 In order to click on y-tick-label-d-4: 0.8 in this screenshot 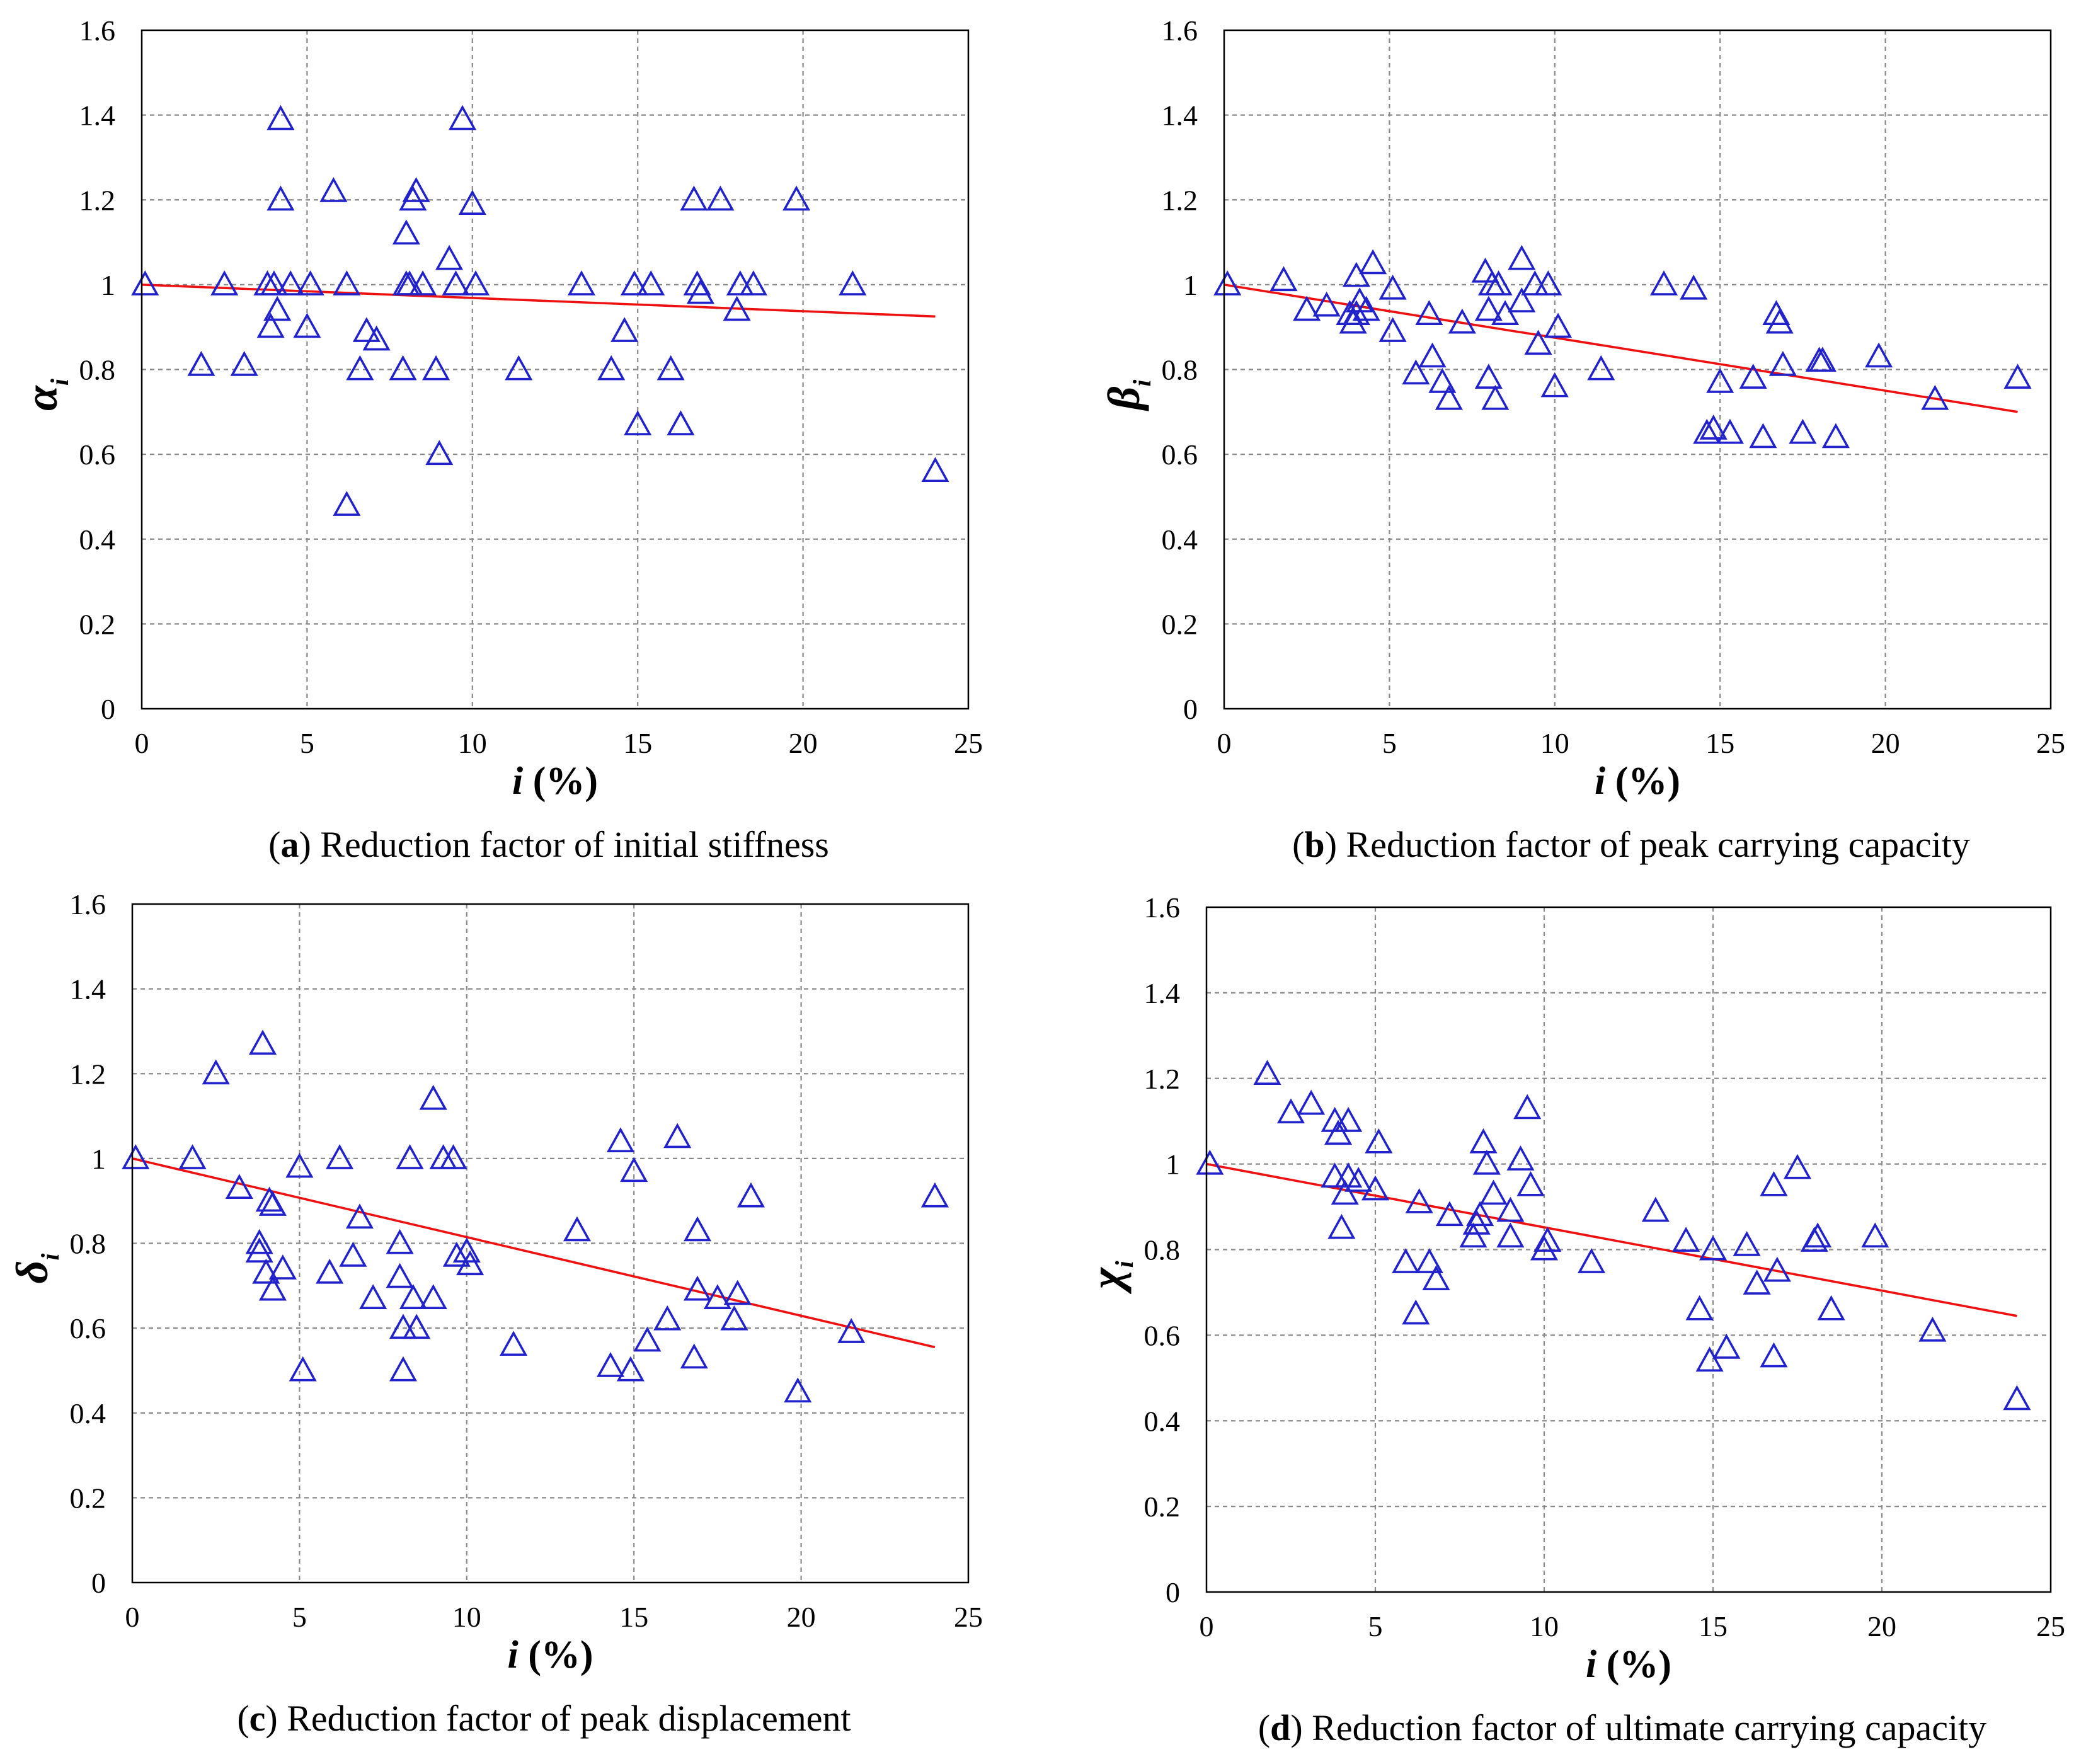, I will do `click(1162, 1250)`.